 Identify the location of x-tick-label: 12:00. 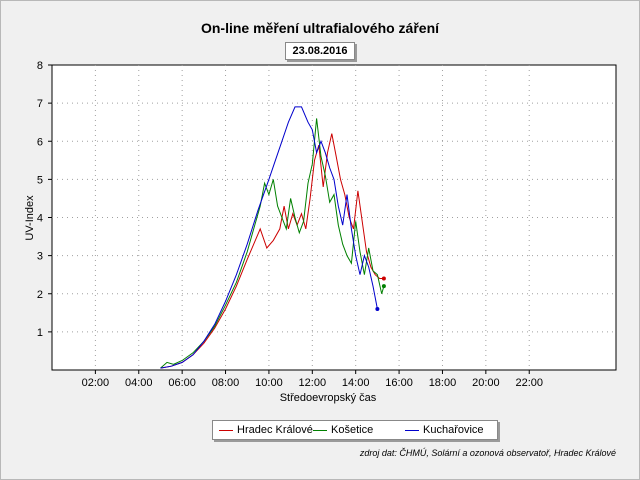
(313, 383).